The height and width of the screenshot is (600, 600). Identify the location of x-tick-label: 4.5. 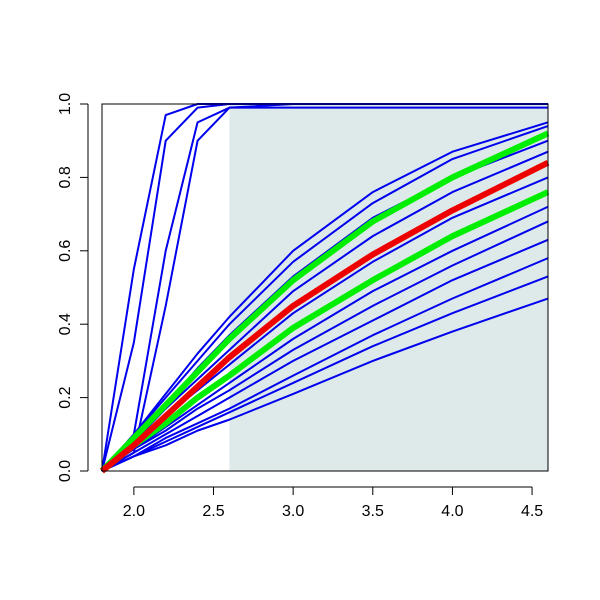
(532, 511).